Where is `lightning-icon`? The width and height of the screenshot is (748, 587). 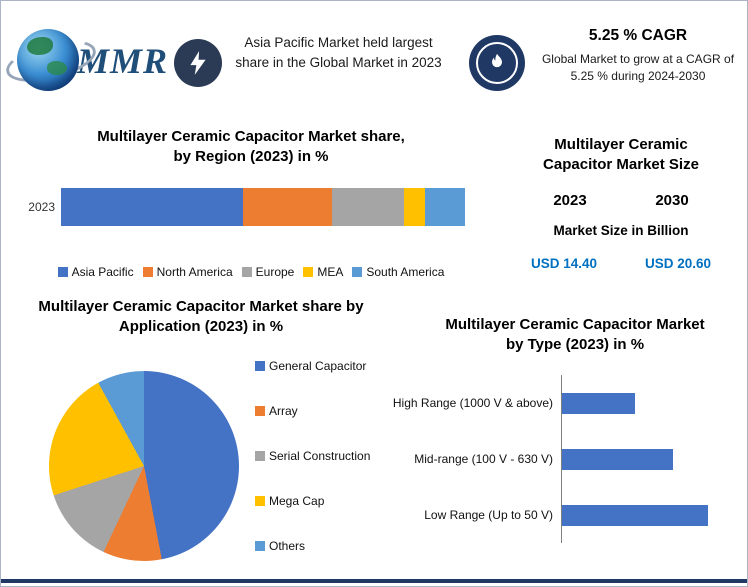
lightning-icon is located at coordinates (198, 63).